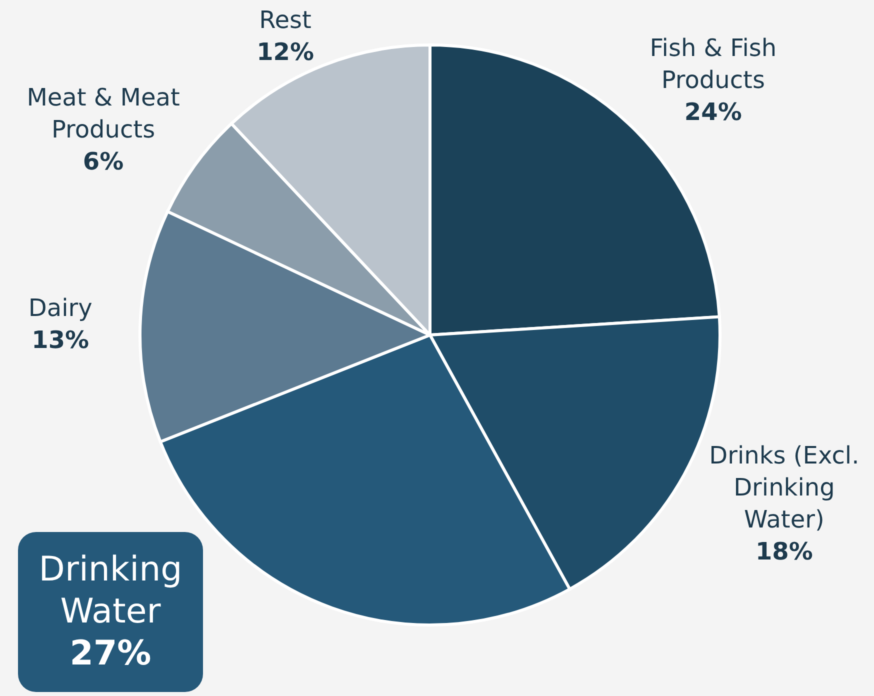  Describe the element at coordinates (103, 161) in the screenshot. I see `data-label: 6%` at that location.